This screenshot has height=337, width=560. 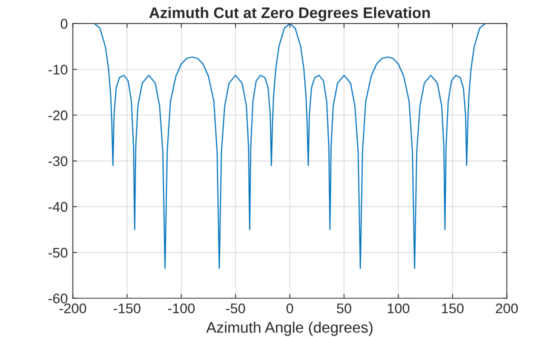 What do you see at coordinates (58, 69) in the screenshot?
I see `y-tick-label: -10` at bounding box center [58, 69].